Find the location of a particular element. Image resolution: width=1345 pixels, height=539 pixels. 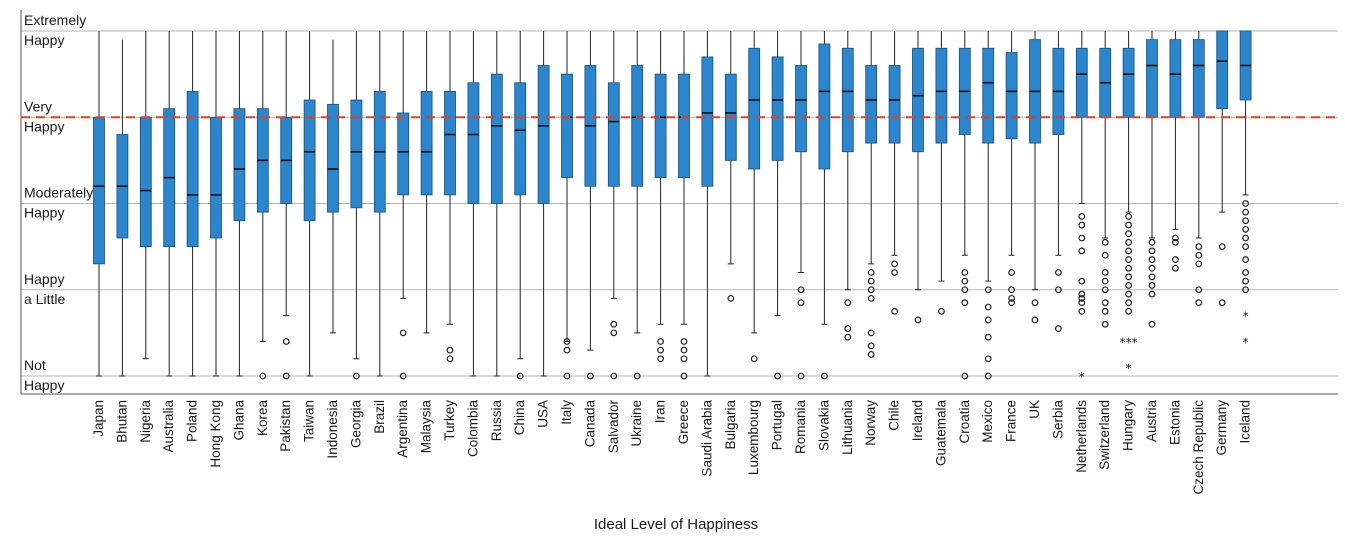

box-bulgaria is located at coordinates (730, 166).